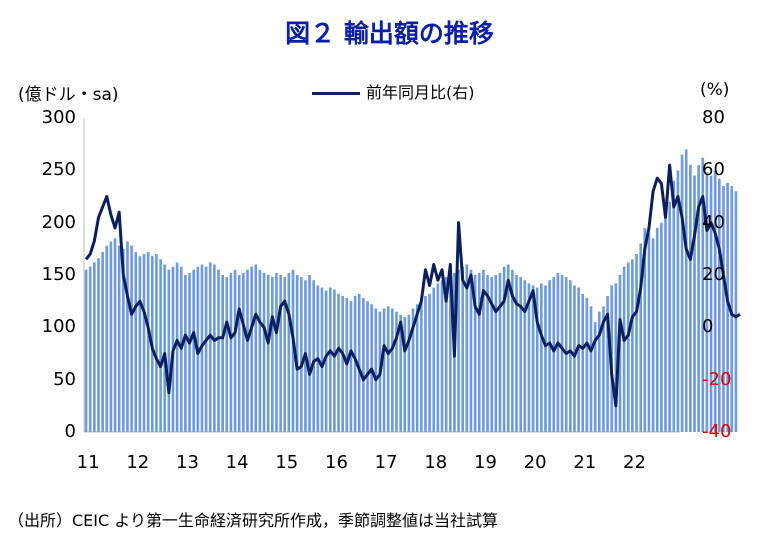 This screenshot has width=779, height=541. Describe the element at coordinates (713, 274) in the screenshot. I see `right-tick-label: 20` at that location.